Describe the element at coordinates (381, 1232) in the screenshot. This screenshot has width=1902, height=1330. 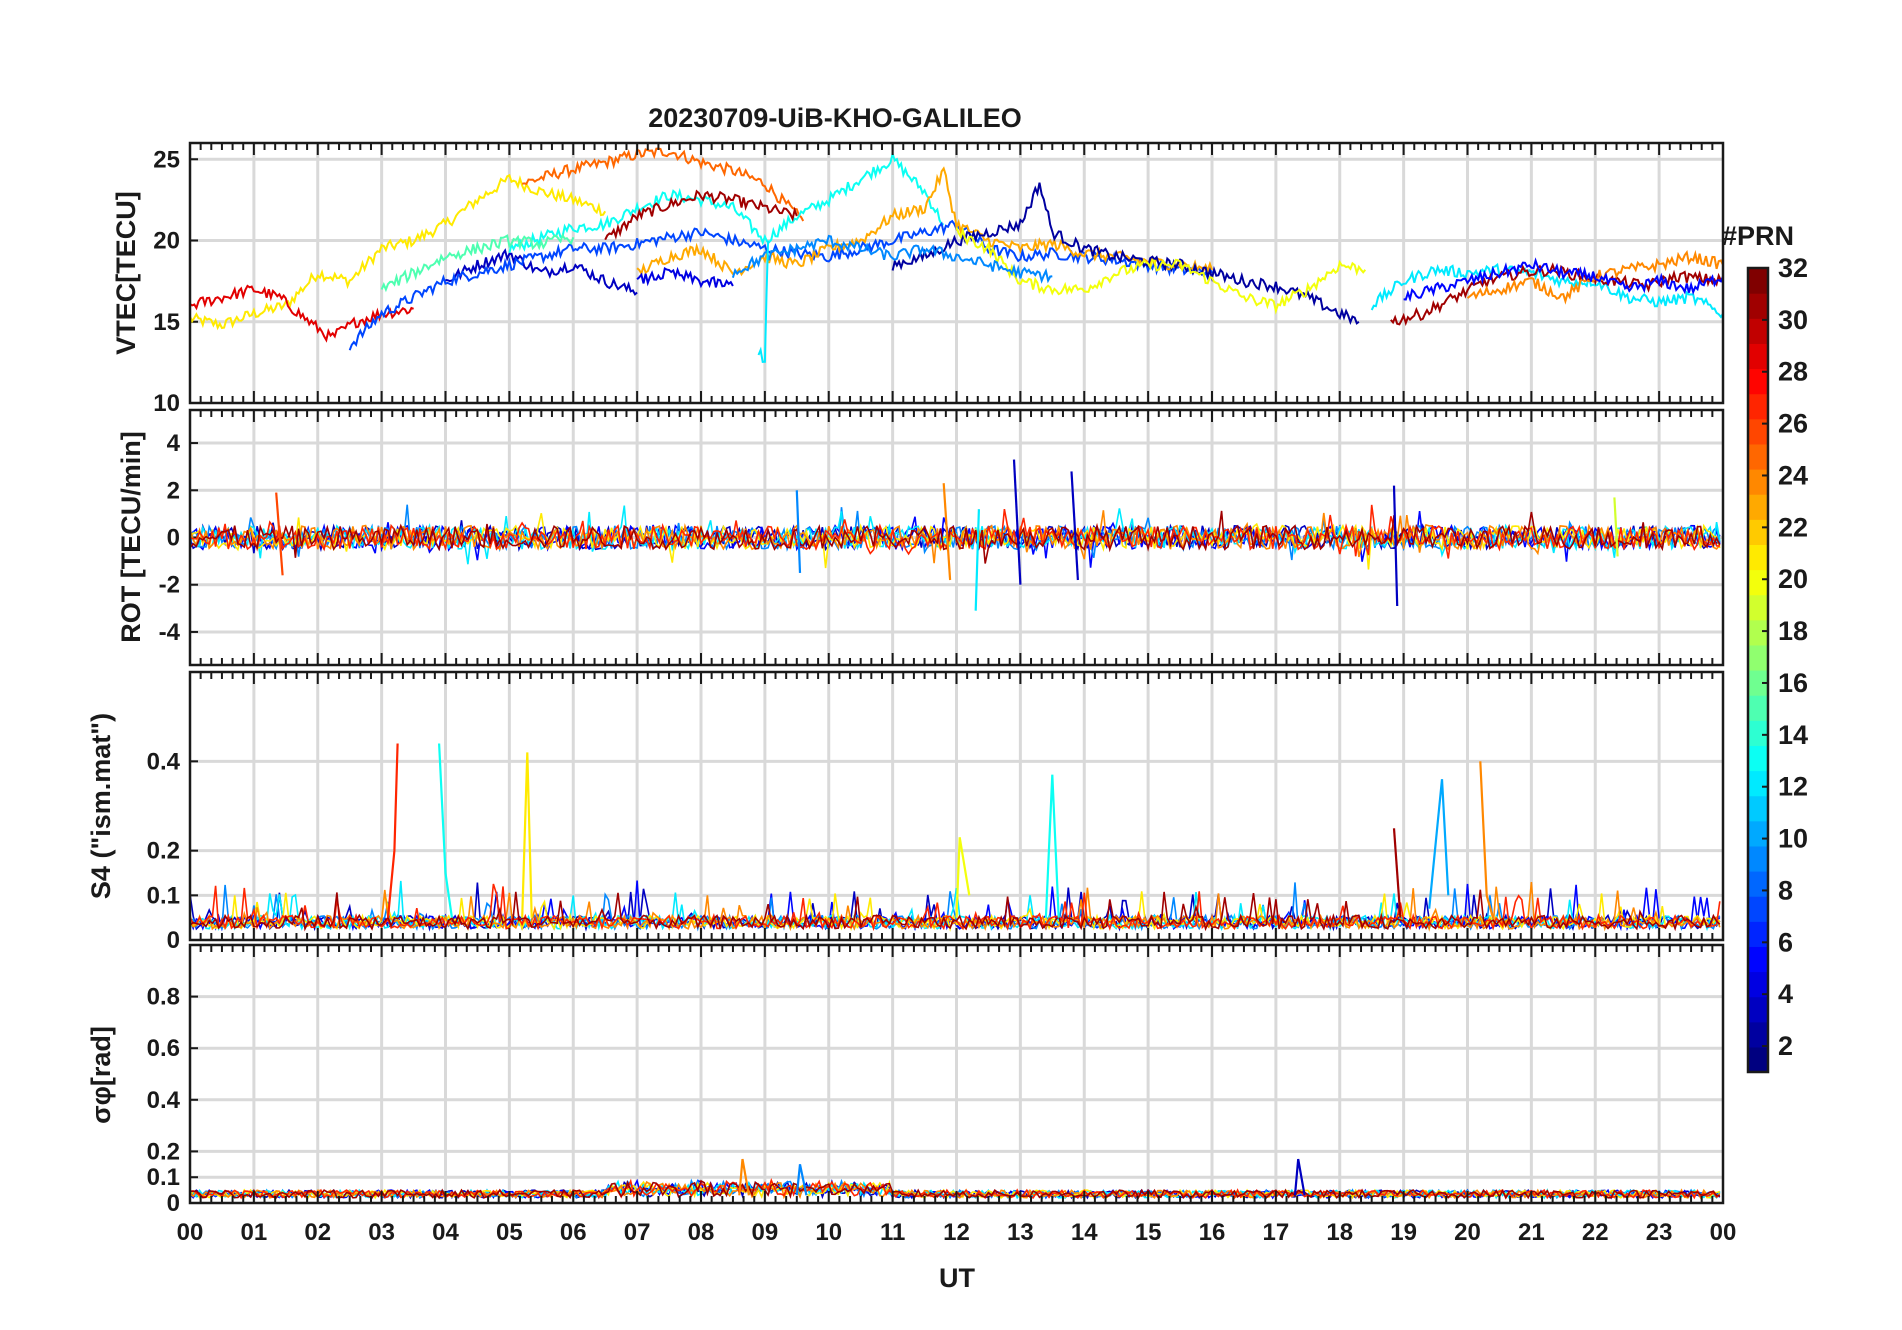
I see `x-tick-label: 03` at that location.